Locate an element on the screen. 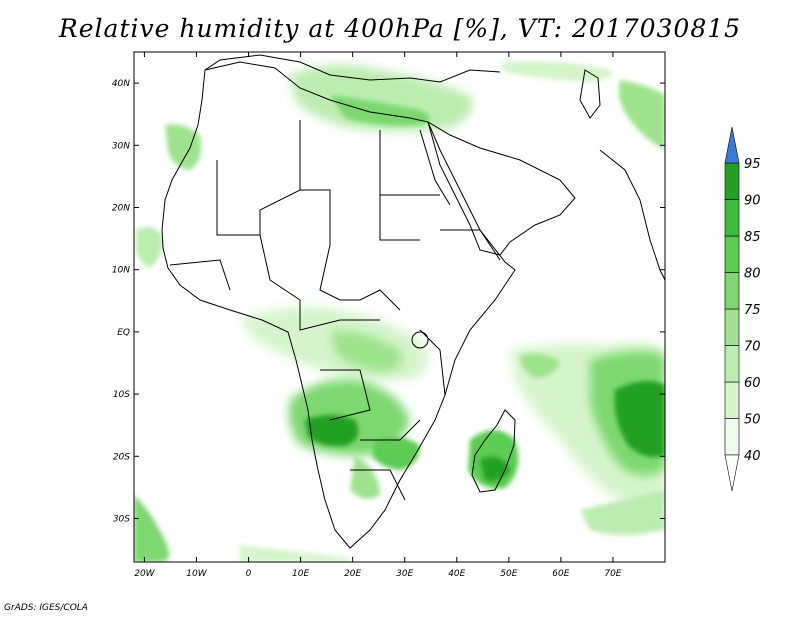  colorbar-label: 70 is located at coordinates (752, 347).